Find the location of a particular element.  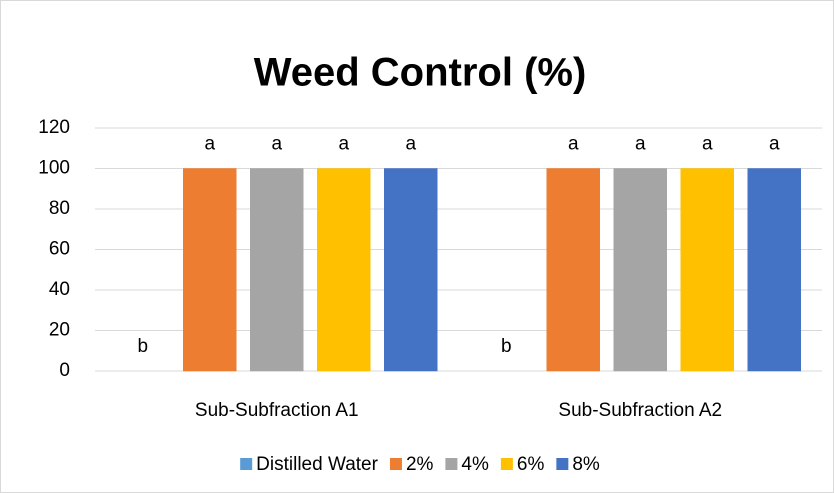

x-tick-label: Sub-Subfraction A1 is located at coordinates (277, 410).